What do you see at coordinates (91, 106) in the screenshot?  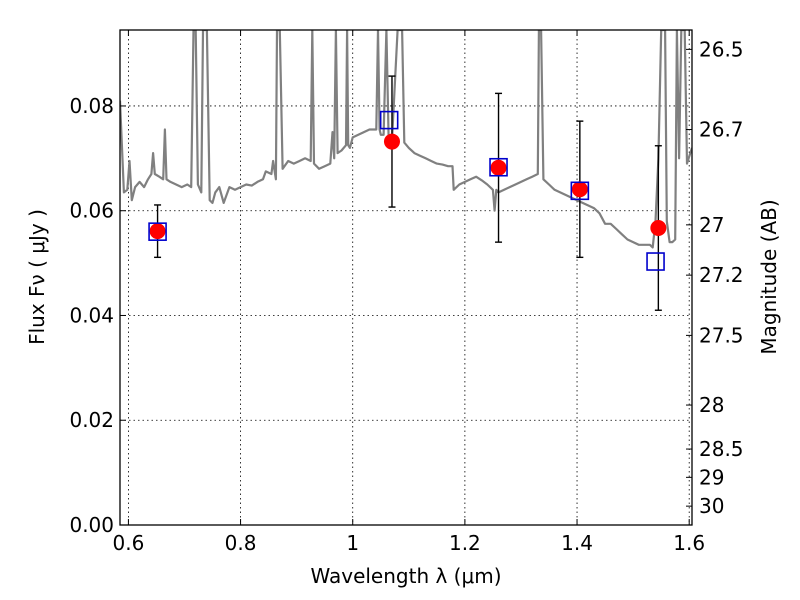 I see `y-tick-label: 0.08` at bounding box center [91, 106].